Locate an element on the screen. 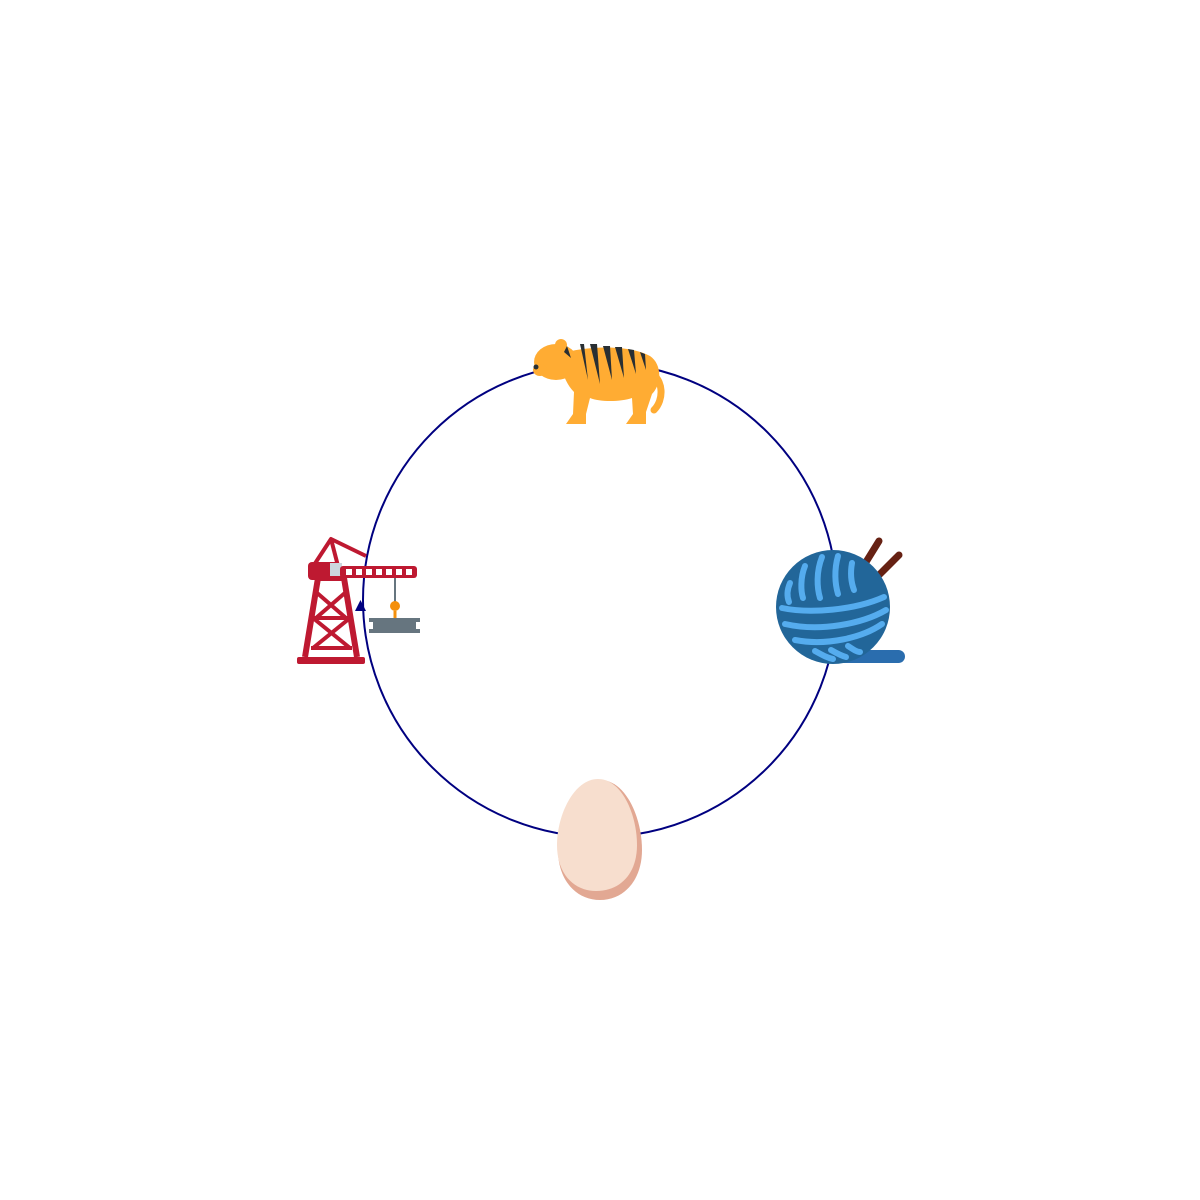 The height and width of the screenshot is (1200, 1200). tiger-icon is located at coordinates (599, 381).